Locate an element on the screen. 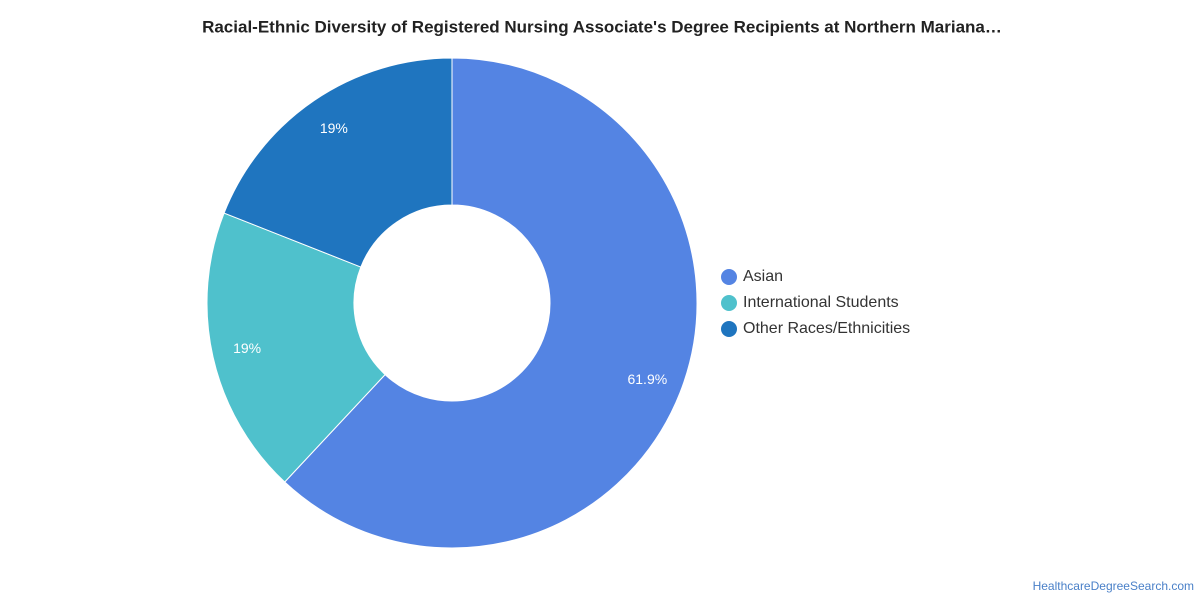 This screenshot has height=605, width=1200. legend-label: International Students is located at coordinates (821, 302).